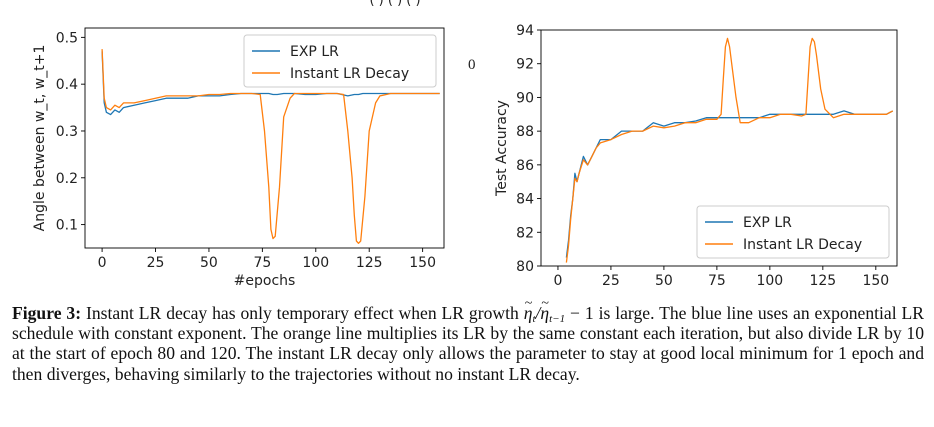  I want to click on x-axis-label: #epochs, so click(265, 281).